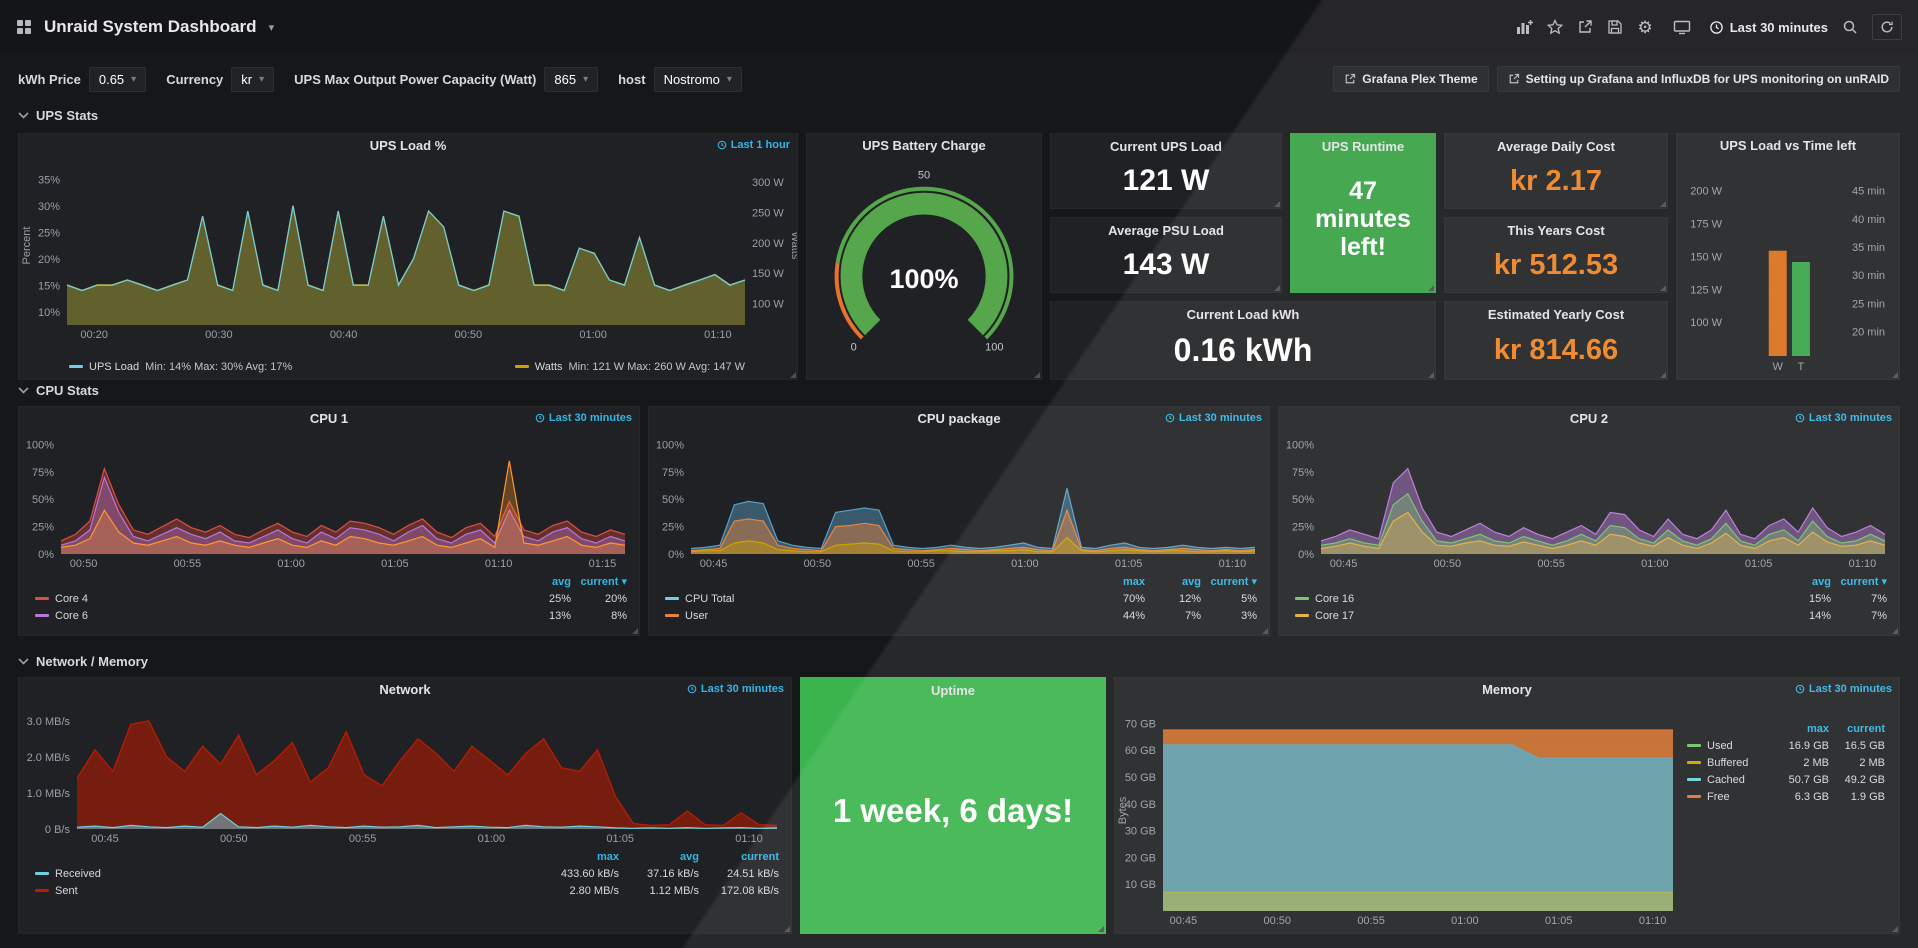  Describe the element at coordinates (275, 599) in the screenshot. I see `legend-series-name: Core 4` at that location.